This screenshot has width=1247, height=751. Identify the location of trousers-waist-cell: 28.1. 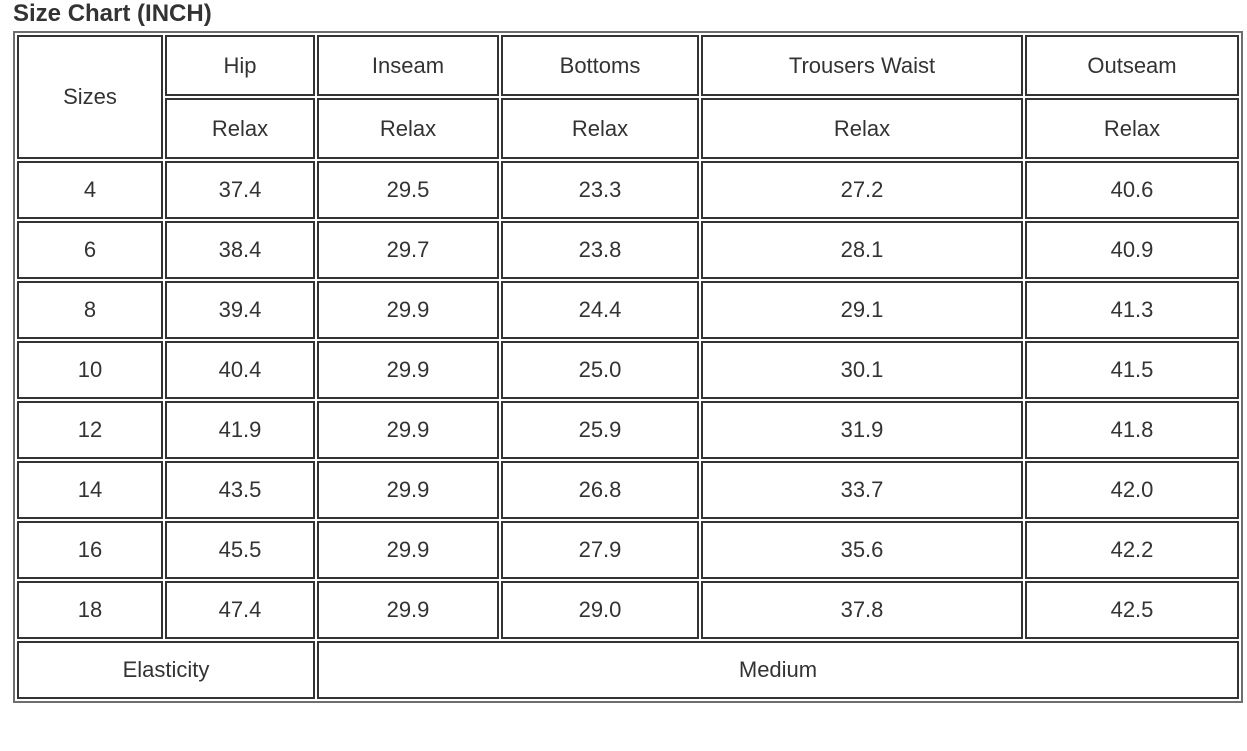
(862, 250).